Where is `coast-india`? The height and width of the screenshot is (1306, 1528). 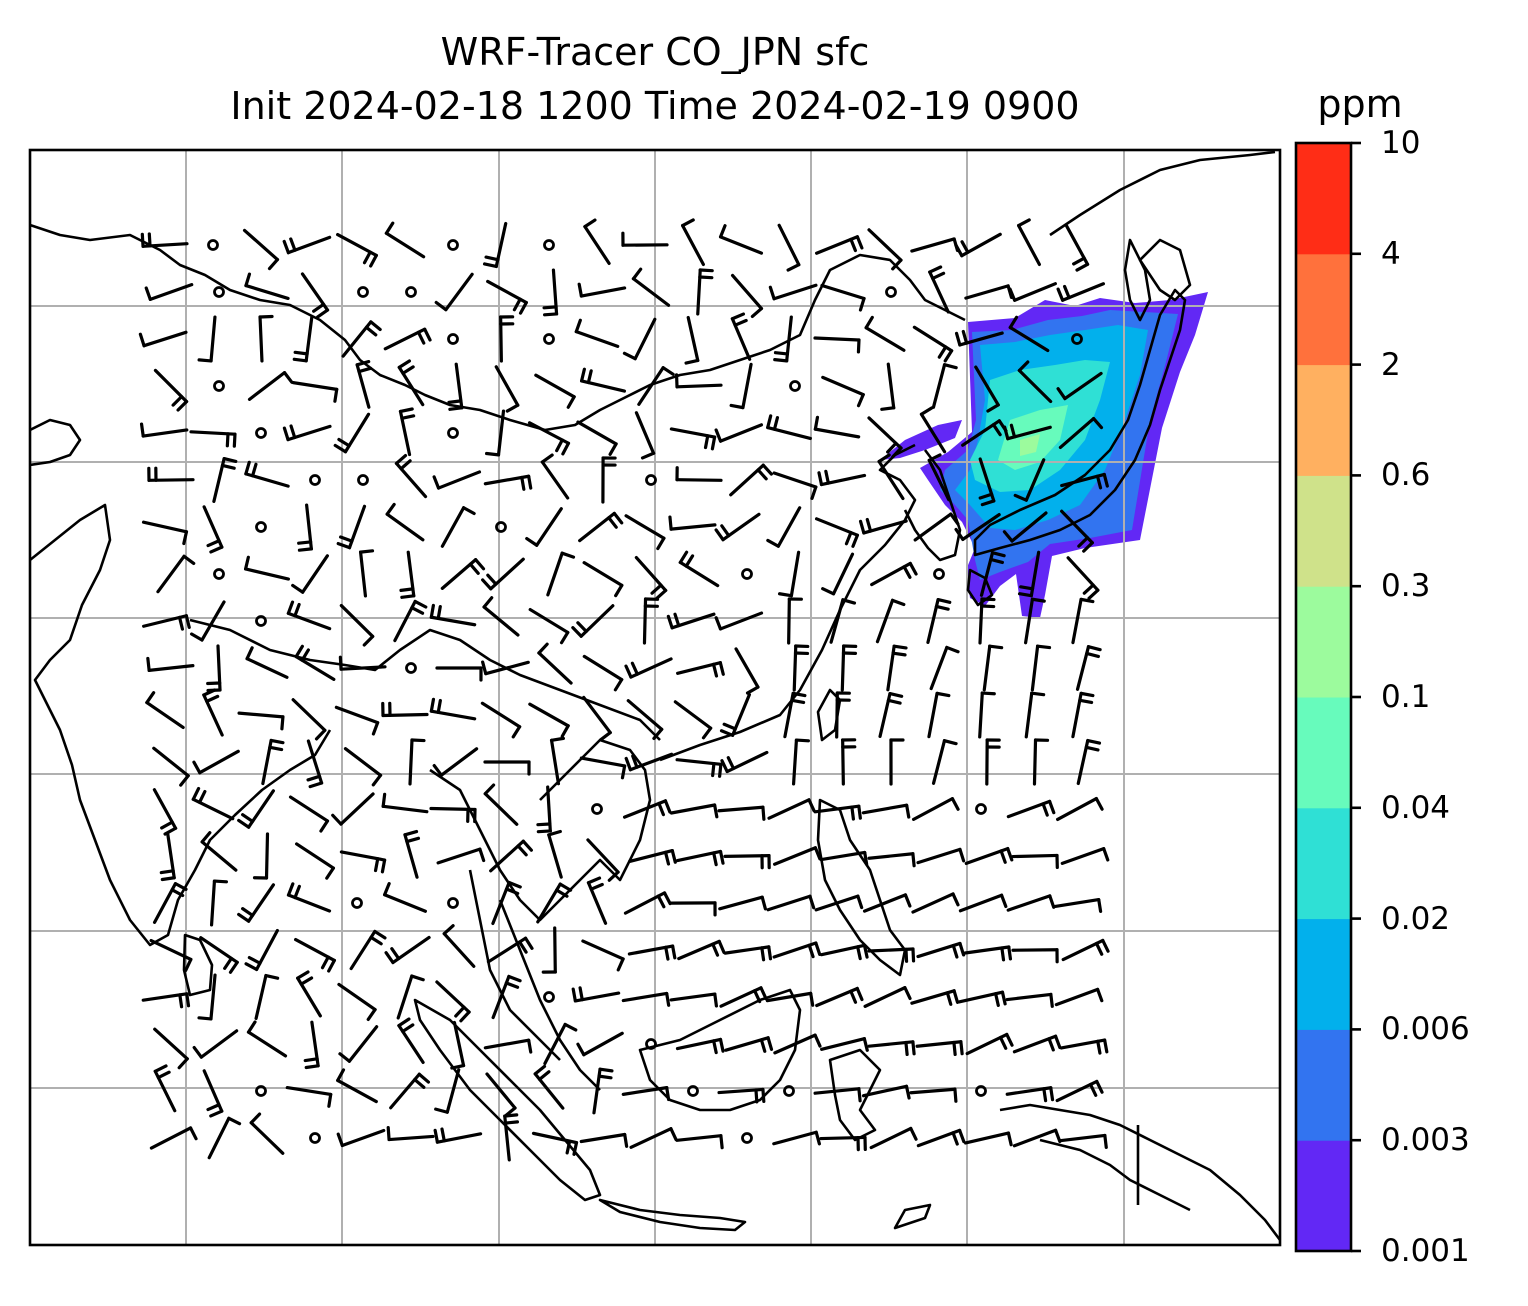 coast-india is located at coordinates (181, 725).